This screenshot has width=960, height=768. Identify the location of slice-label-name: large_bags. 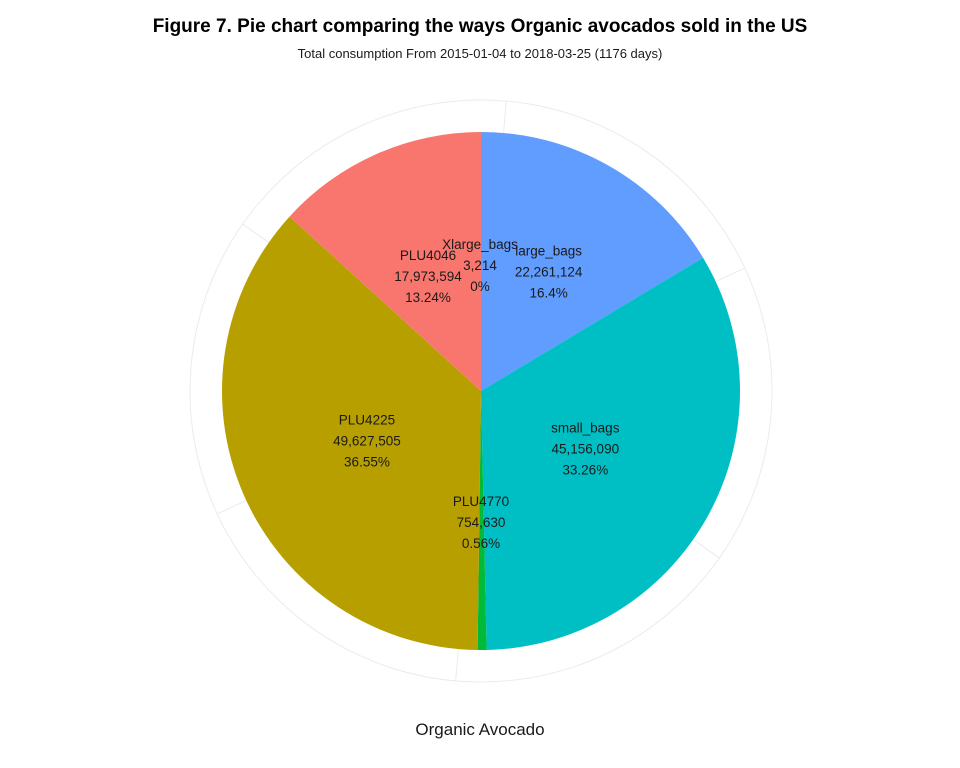
(548, 251).